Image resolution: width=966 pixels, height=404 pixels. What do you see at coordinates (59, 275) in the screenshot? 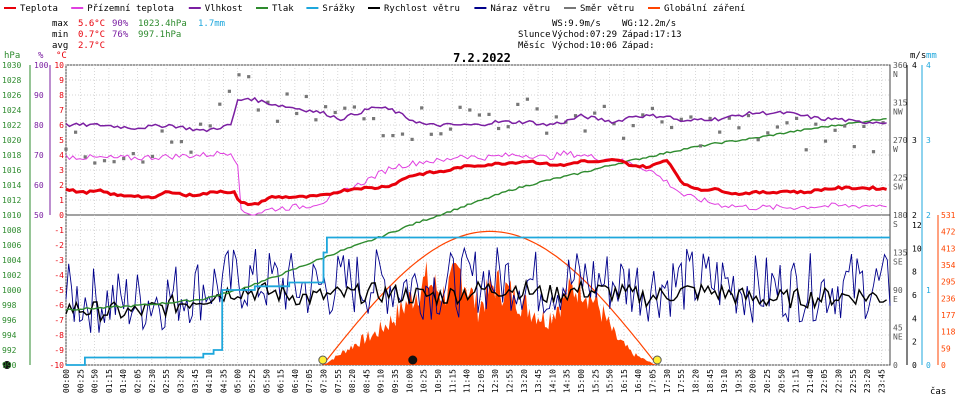
I see `tick-degc: -4` at bounding box center [59, 275].